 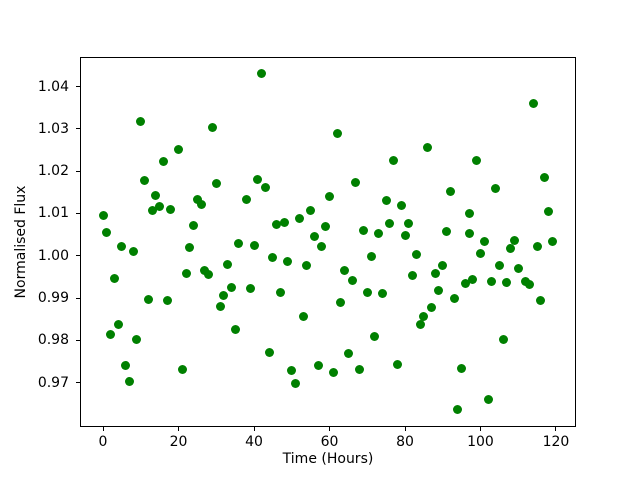 I want to click on x-axis-label: Time (Hours), so click(x=328, y=459).